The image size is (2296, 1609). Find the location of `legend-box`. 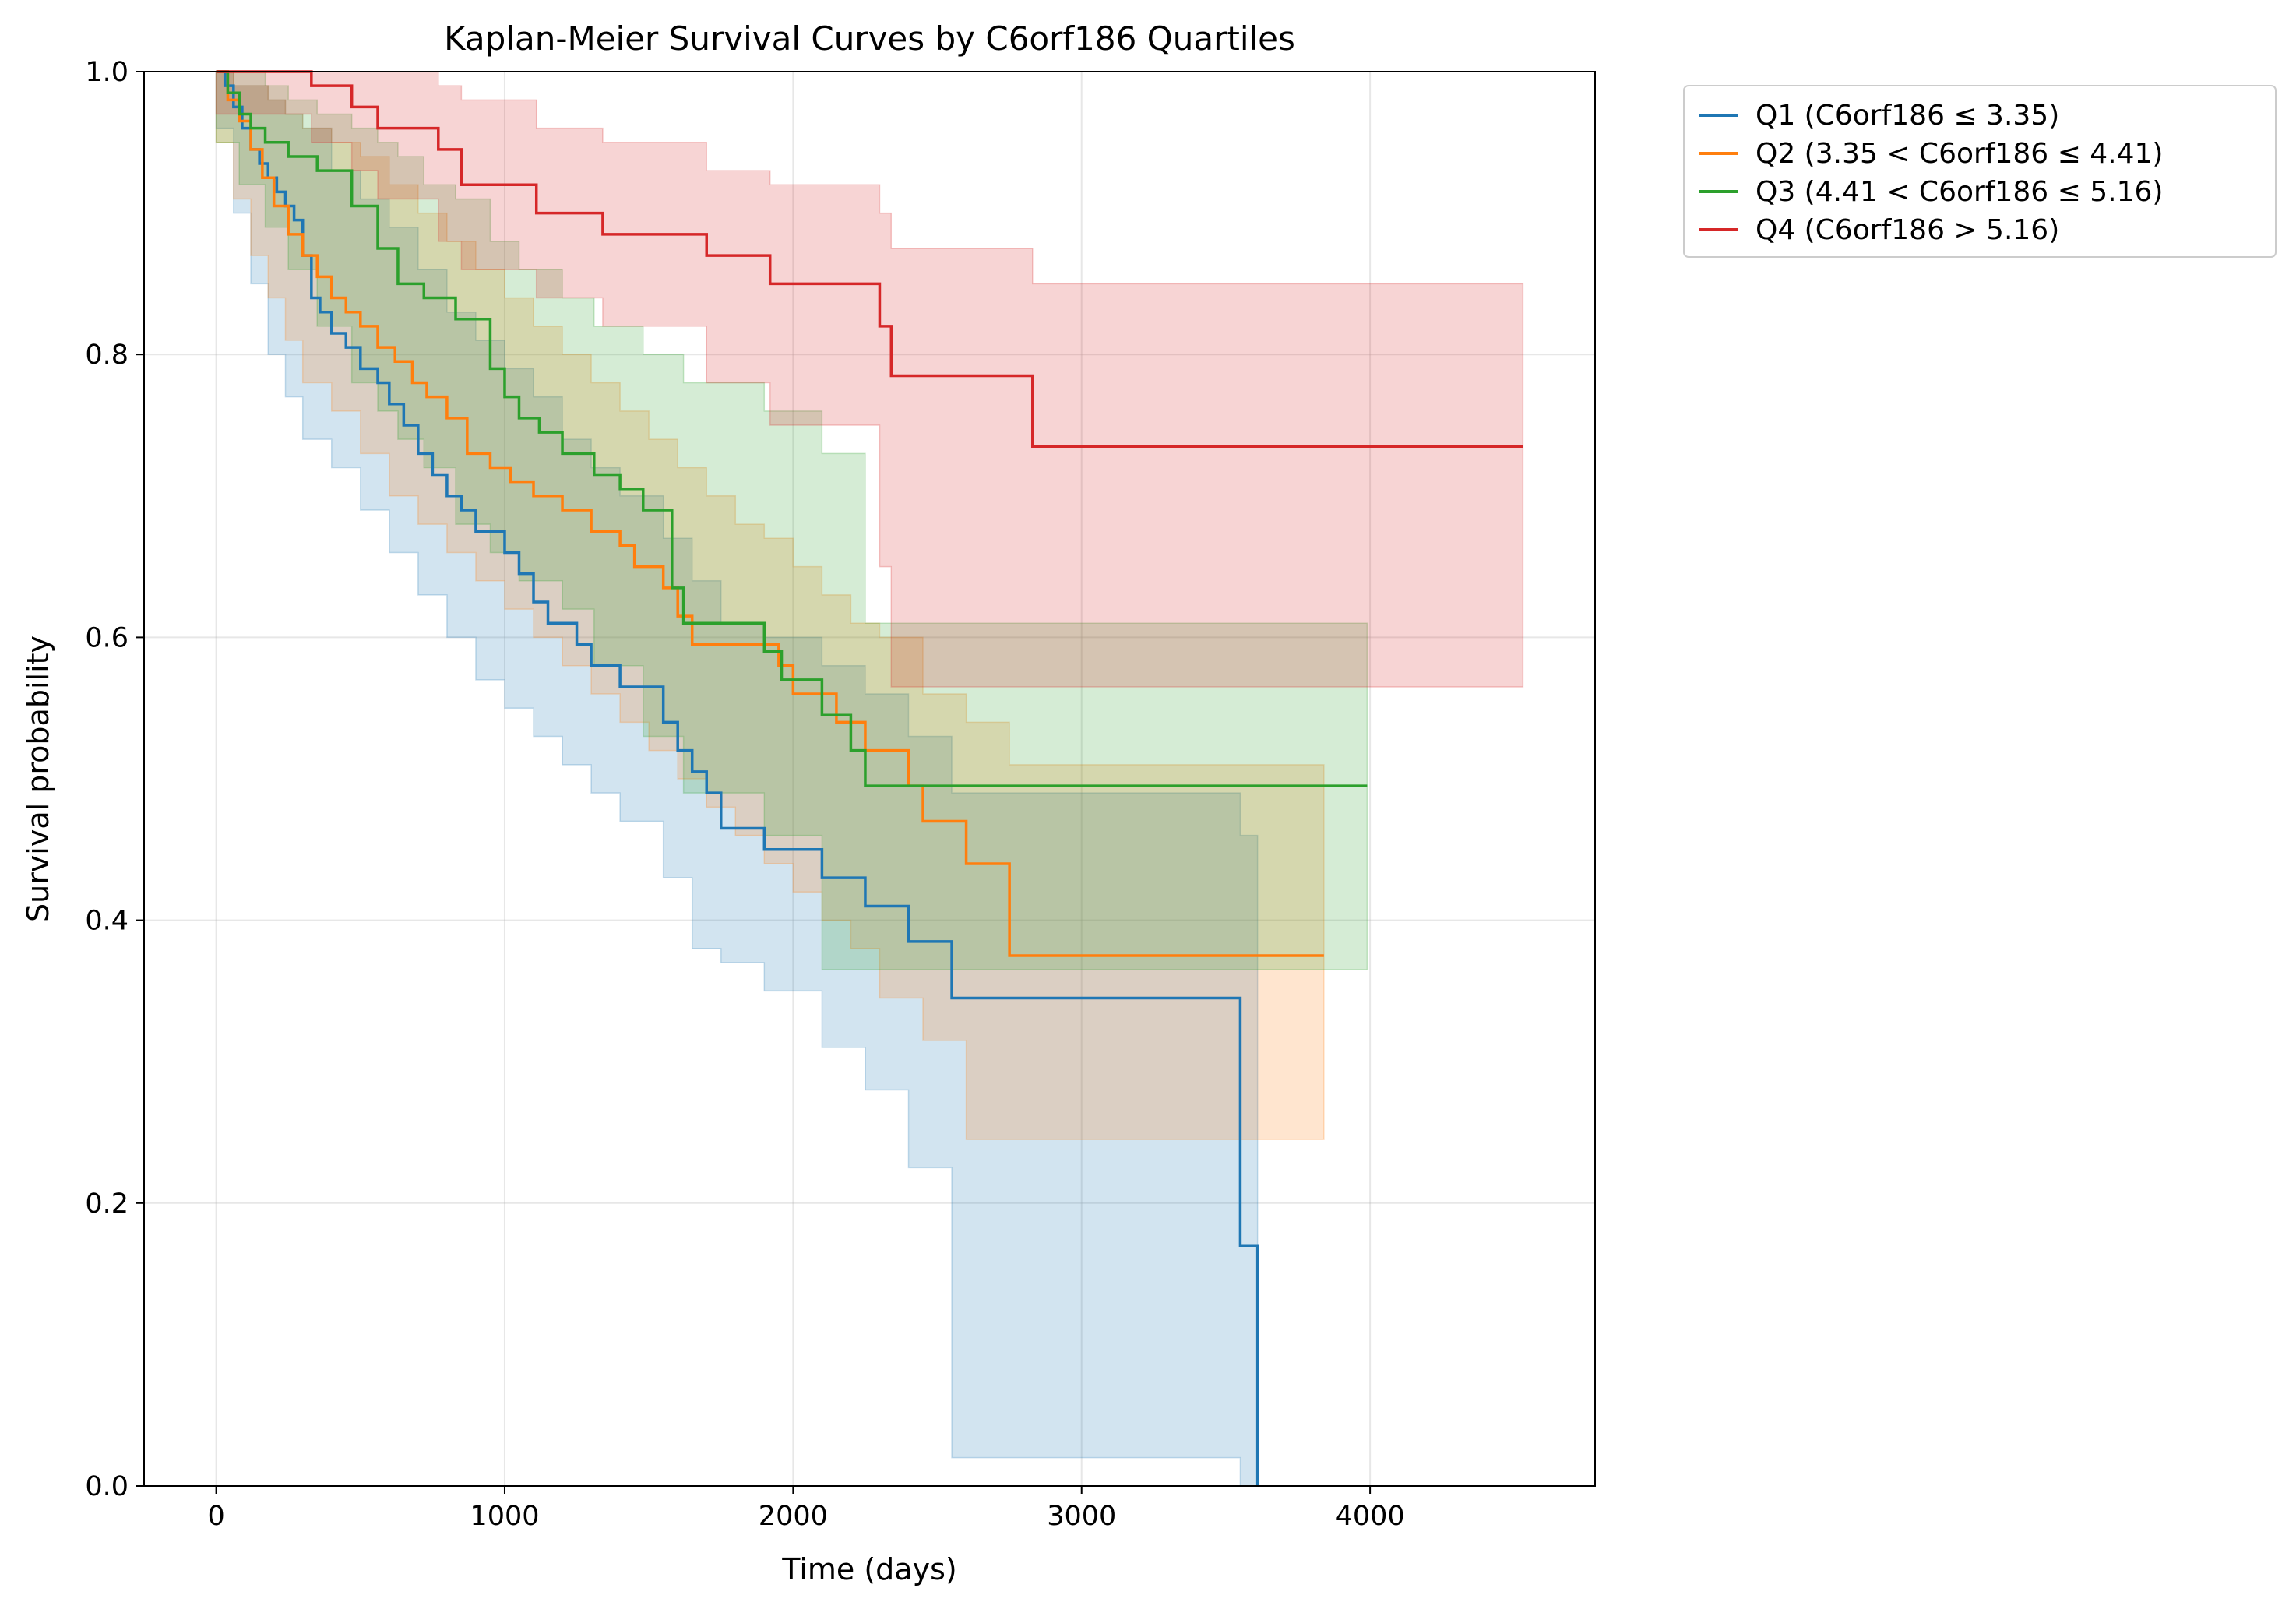

legend-box is located at coordinates (1980, 171).